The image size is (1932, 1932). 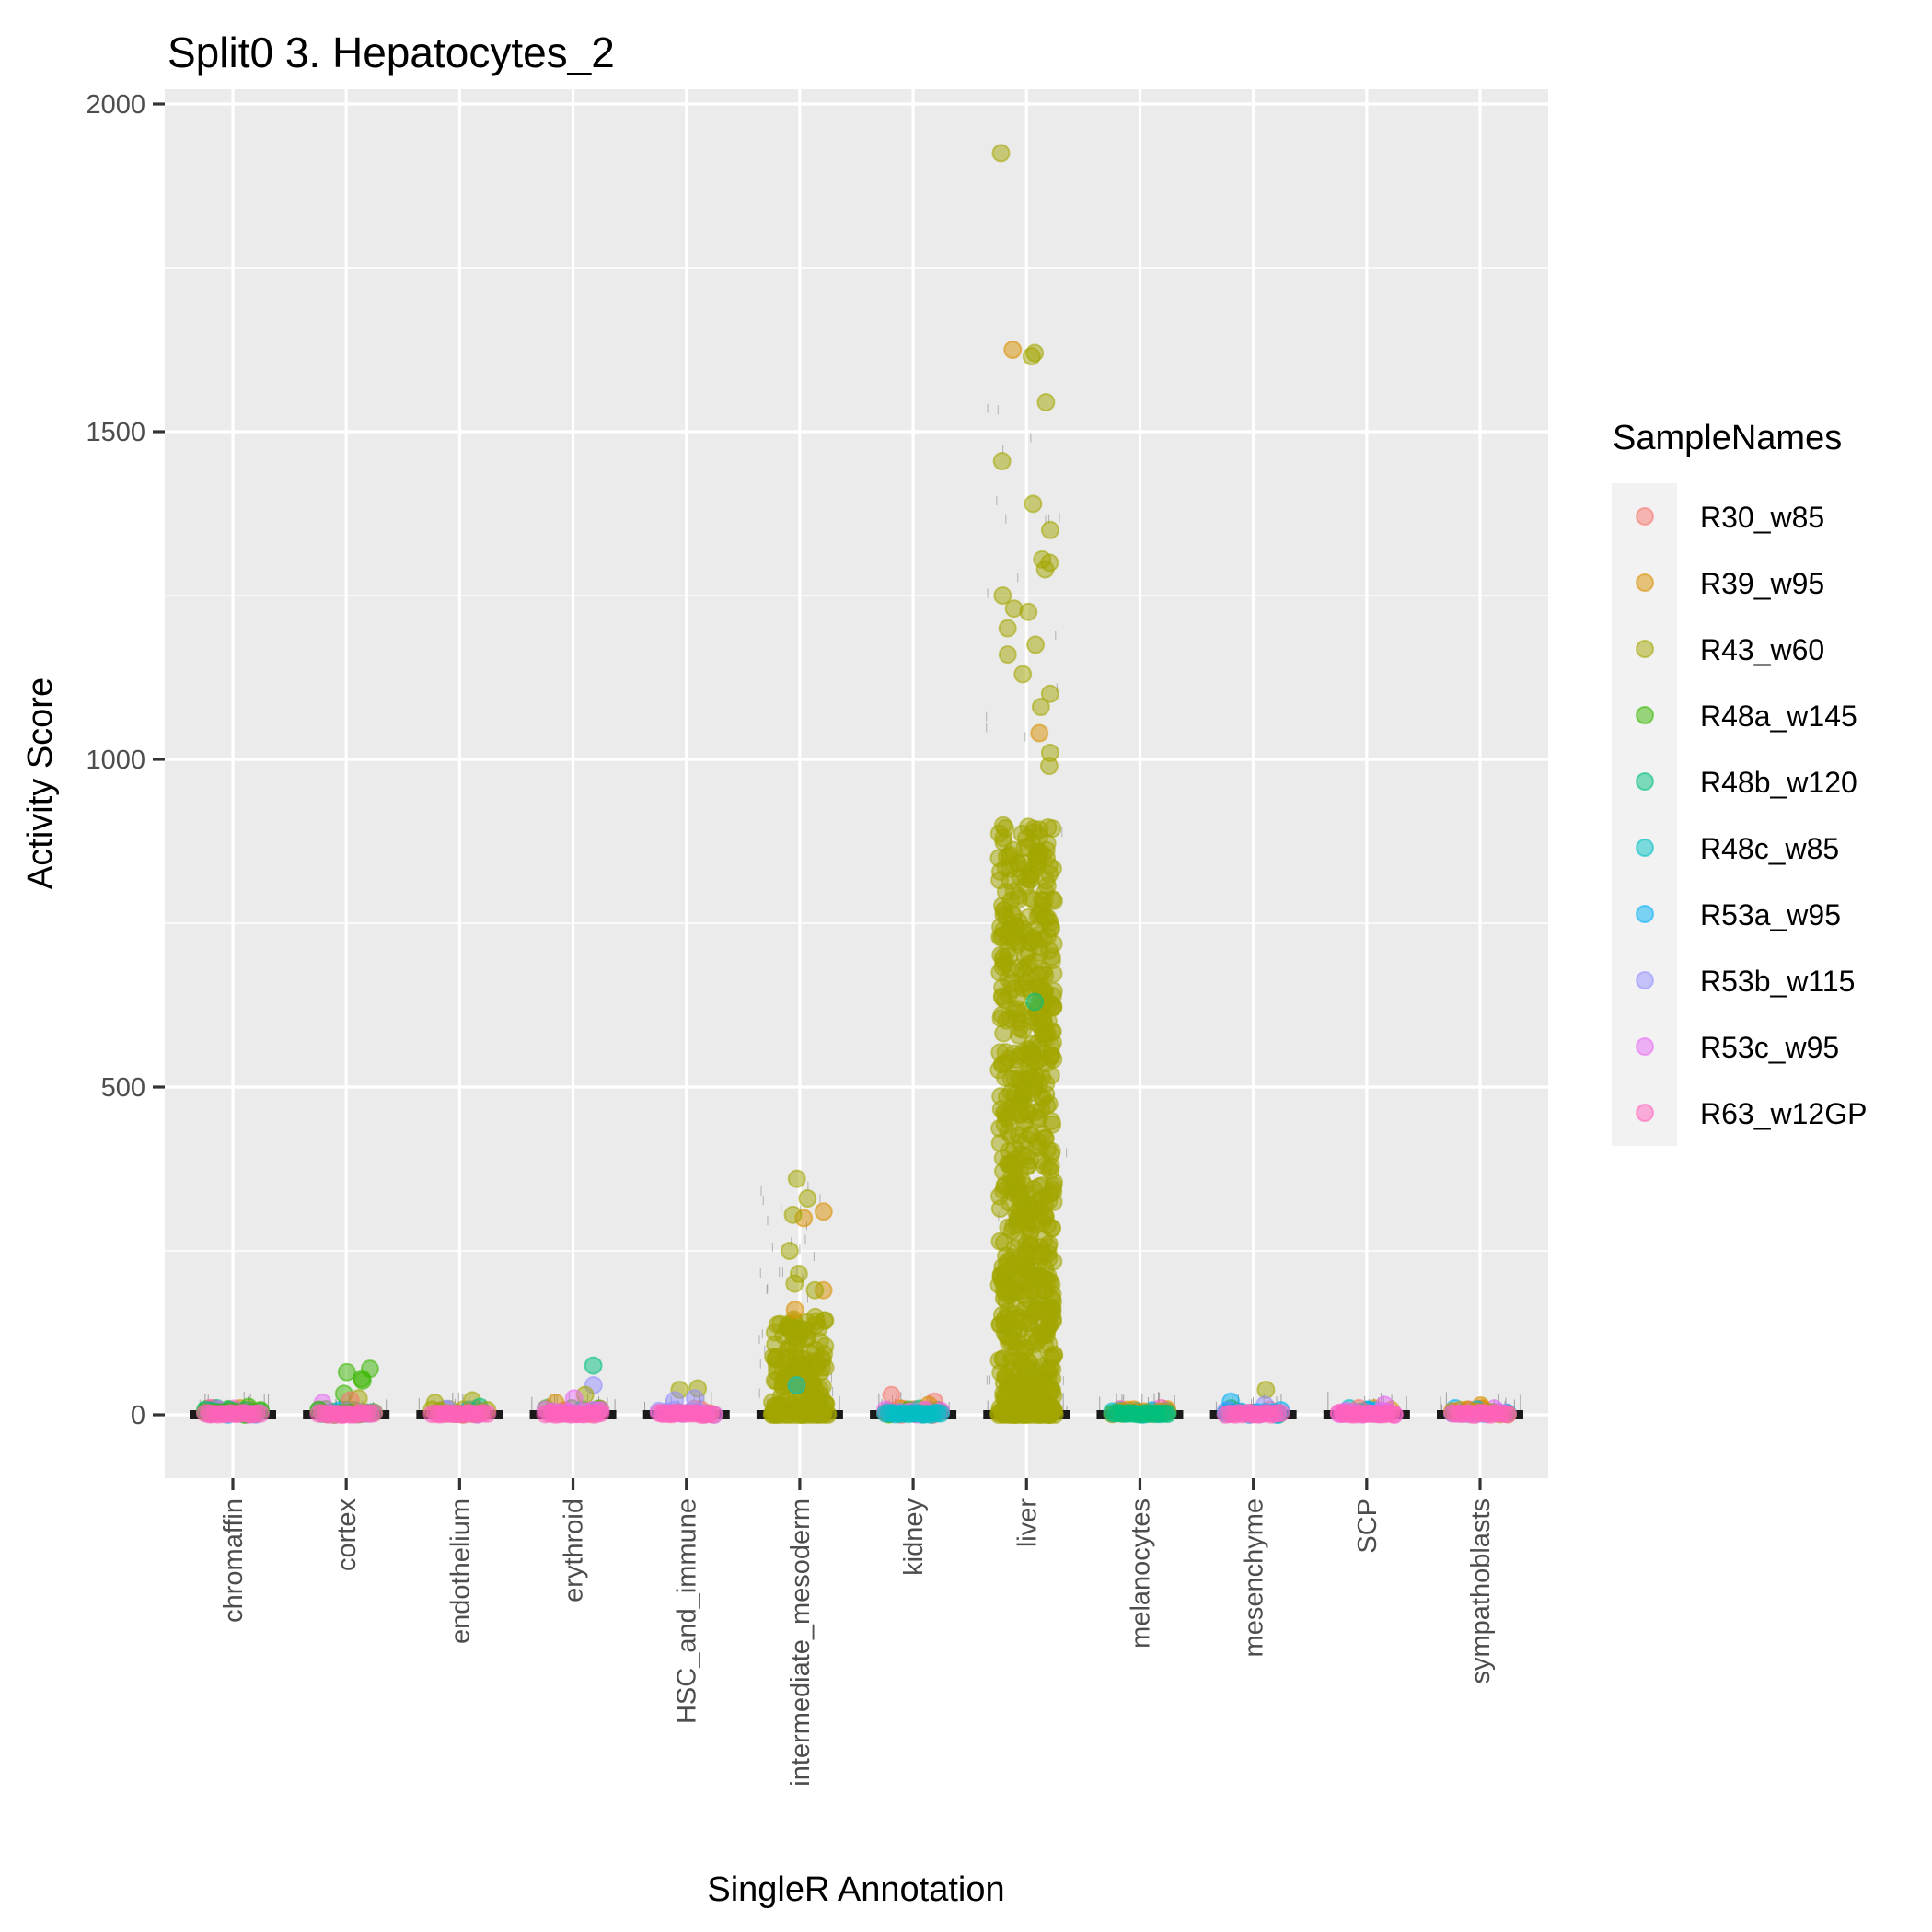 I want to click on legend-item: R53a_w95, so click(x=1739, y=915).